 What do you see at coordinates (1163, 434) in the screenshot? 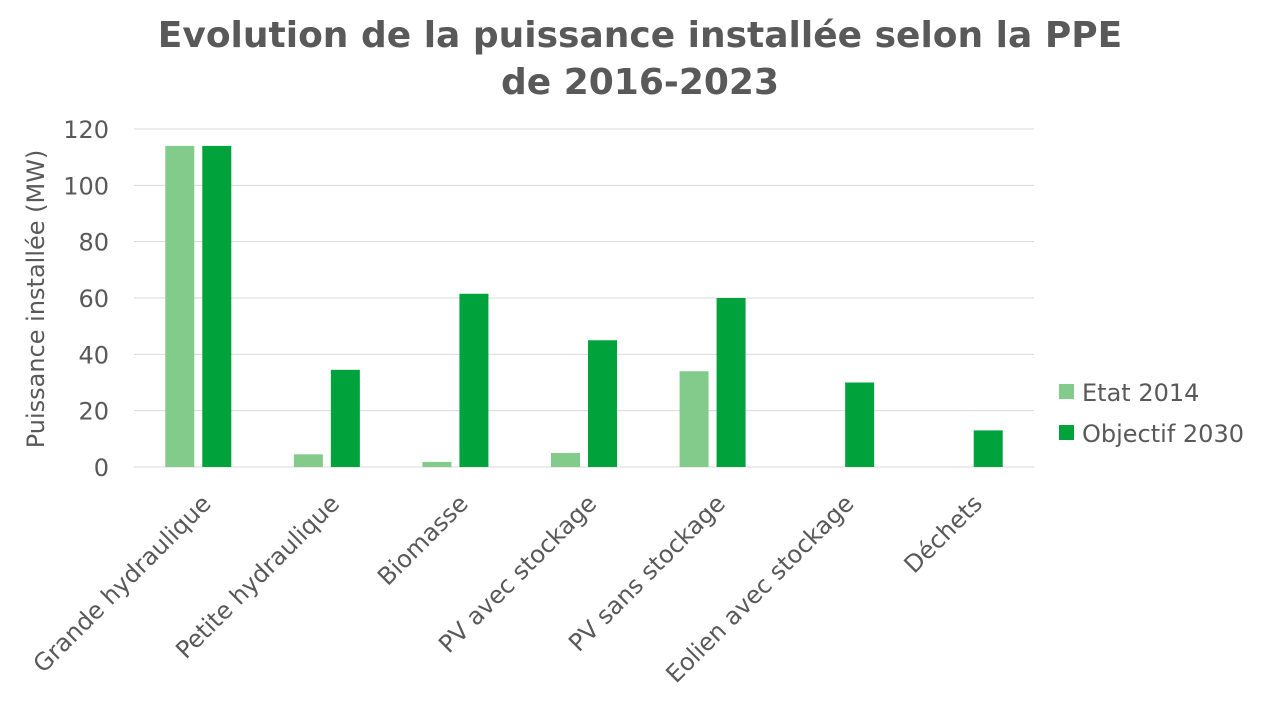
I see `legend-label: Objectif 2030` at bounding box center [1163, 434].